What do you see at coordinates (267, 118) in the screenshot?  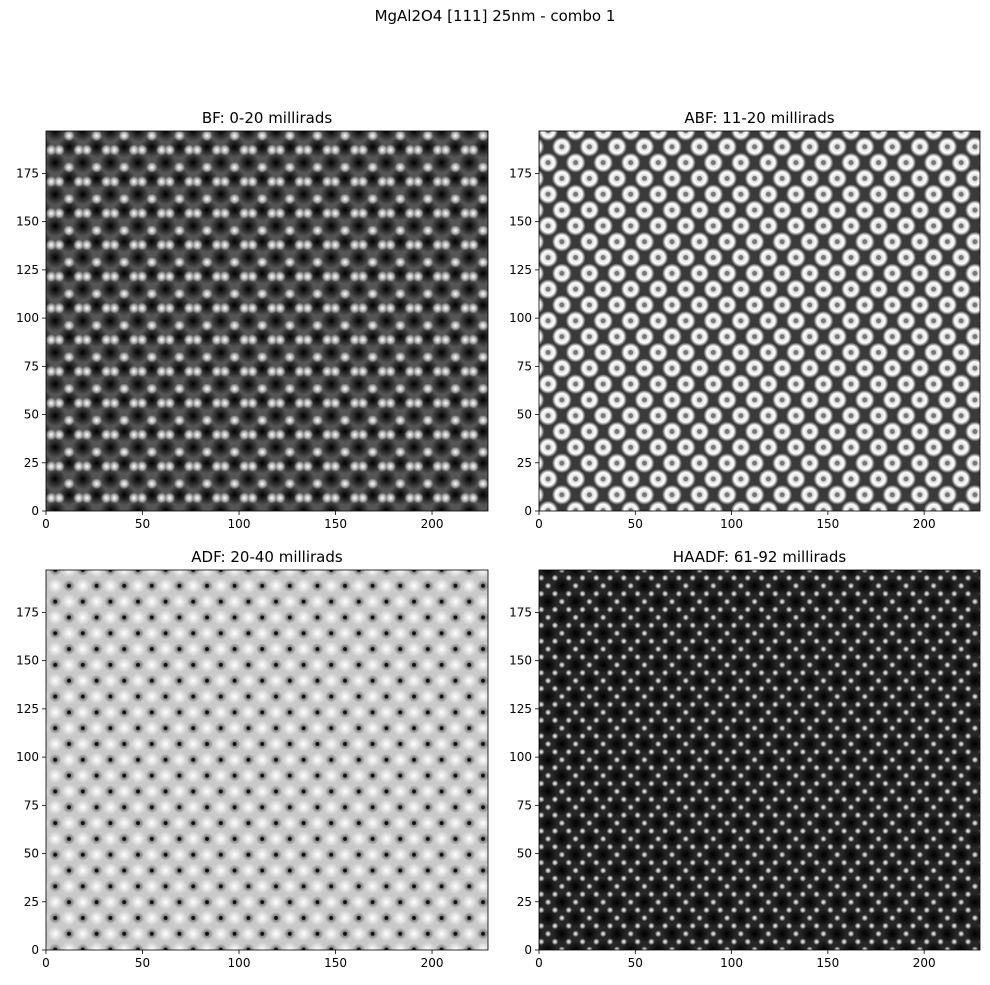 I see `panel-title: BF: 0-20 millirads` at bounding box center [267, 118].